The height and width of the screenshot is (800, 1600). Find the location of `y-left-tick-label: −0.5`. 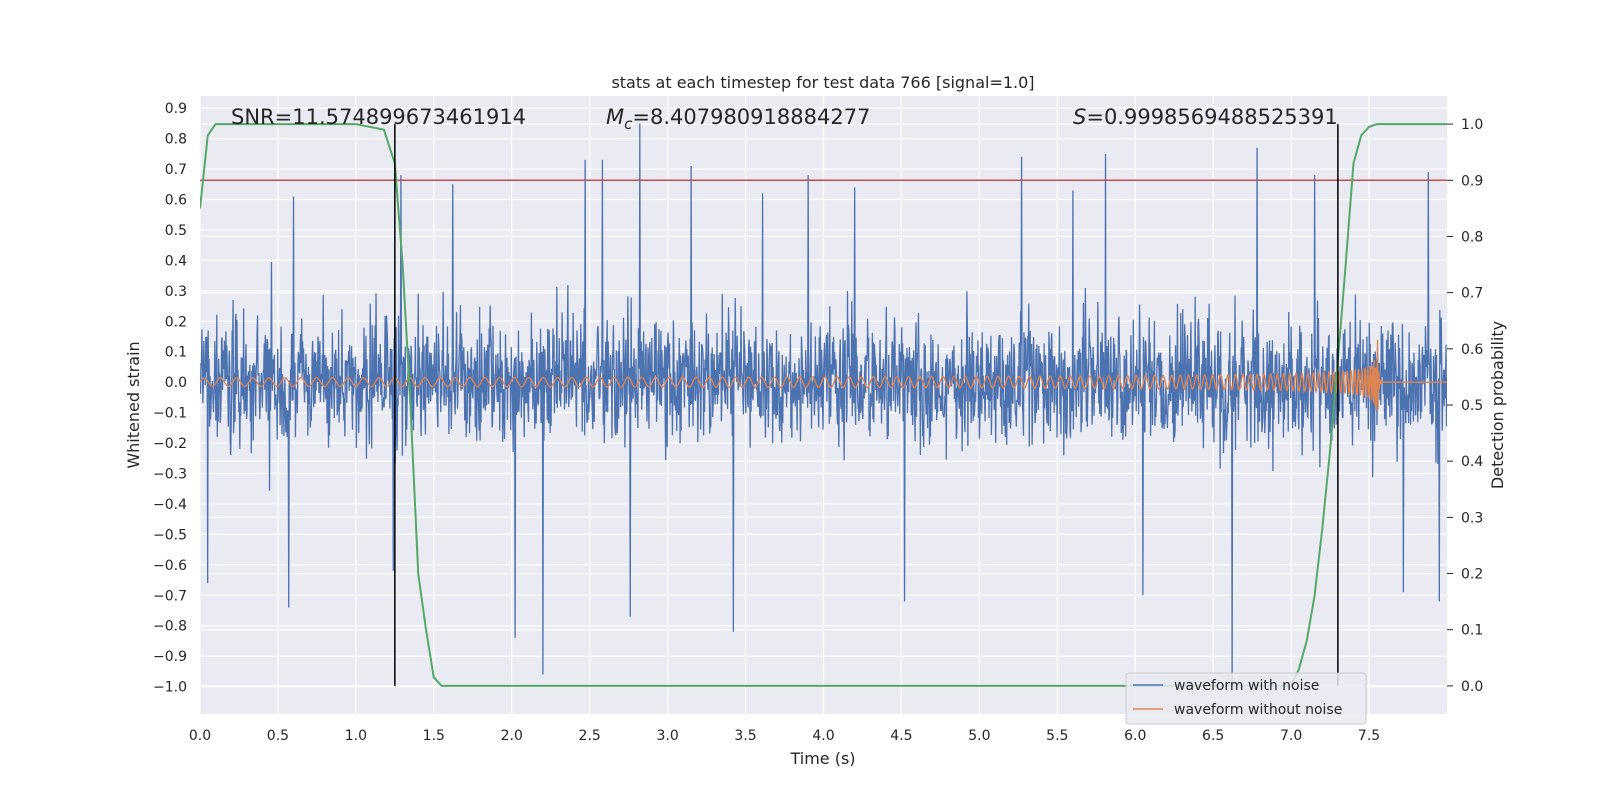

y-left-tick-label: −0.5 is located at coordinates (170, 535).